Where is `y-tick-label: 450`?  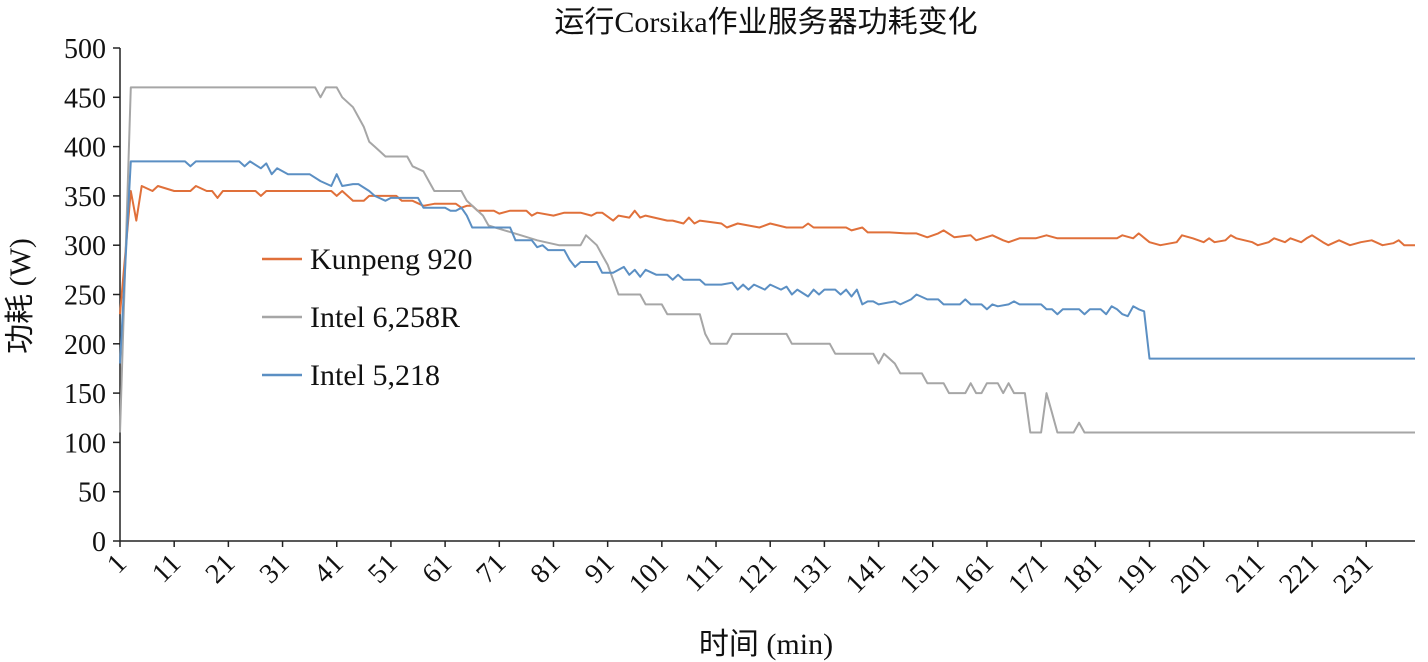 y-tick-label: 450 is located at coordinates (85, 98).